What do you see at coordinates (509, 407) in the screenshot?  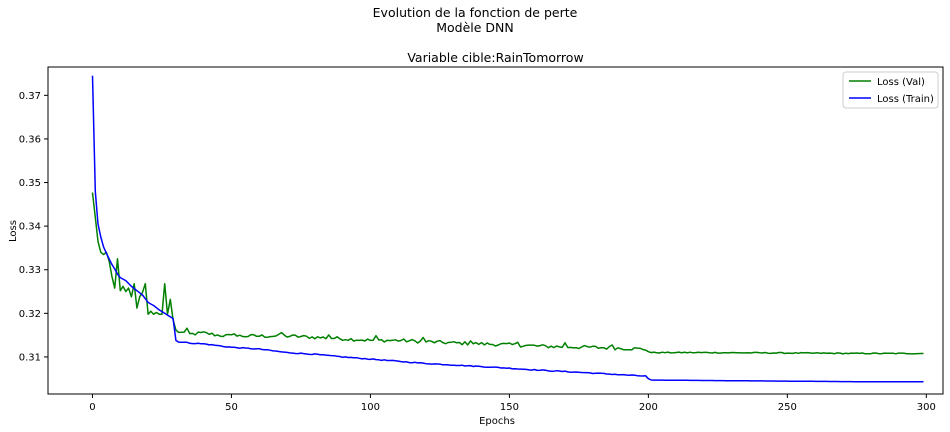 I see `x-tick-label: 150` at bounding box center [509, 407].